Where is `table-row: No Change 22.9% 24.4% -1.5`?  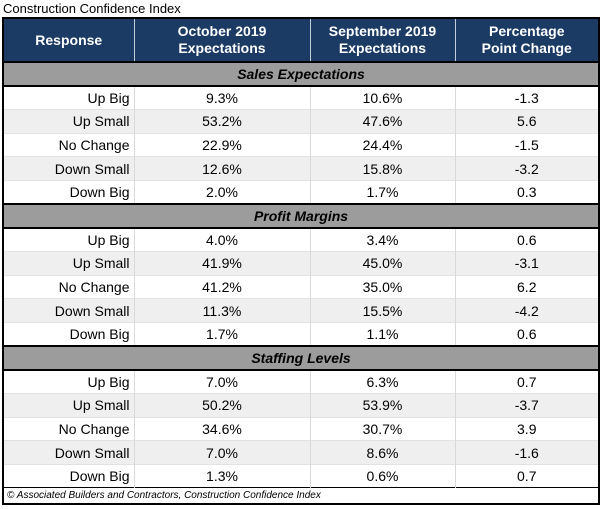
table-row: No Change 22.9% 24.4% -1.5 is located at coordinates (301, 144).